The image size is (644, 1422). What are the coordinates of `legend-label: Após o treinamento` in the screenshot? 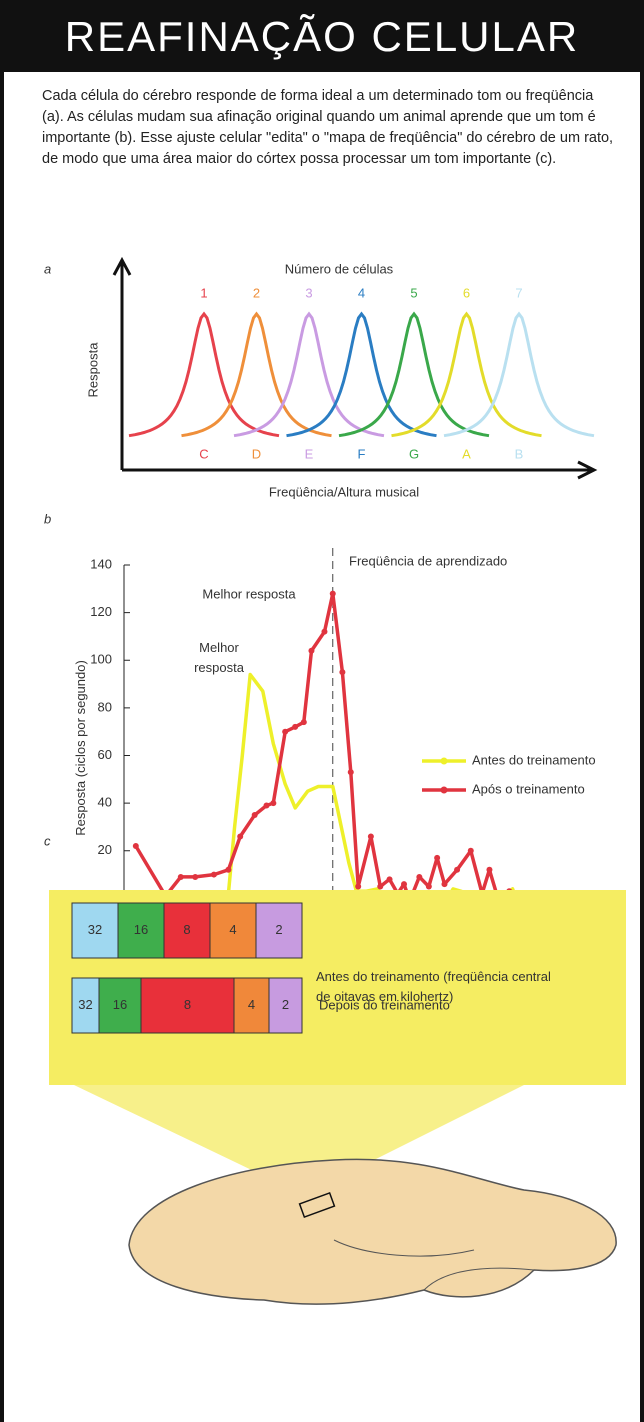 It's located at (528, 788).